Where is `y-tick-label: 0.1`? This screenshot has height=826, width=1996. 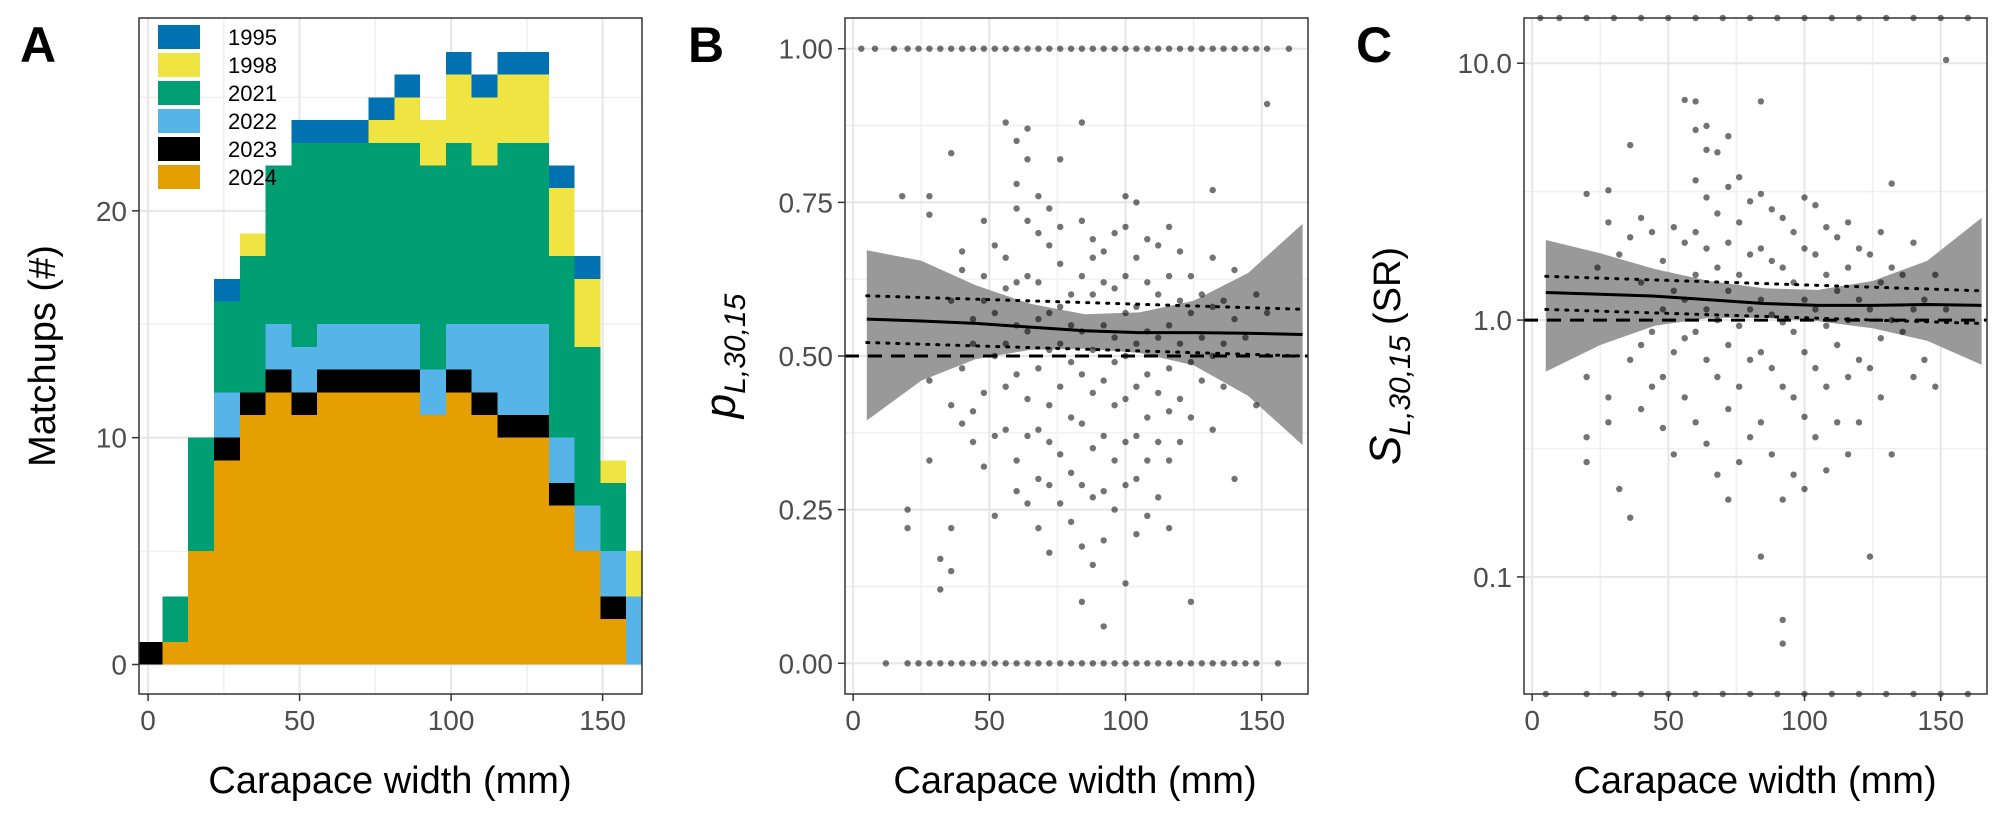 y-tick-label: 0.1 is located at coordinates (1492, 577).